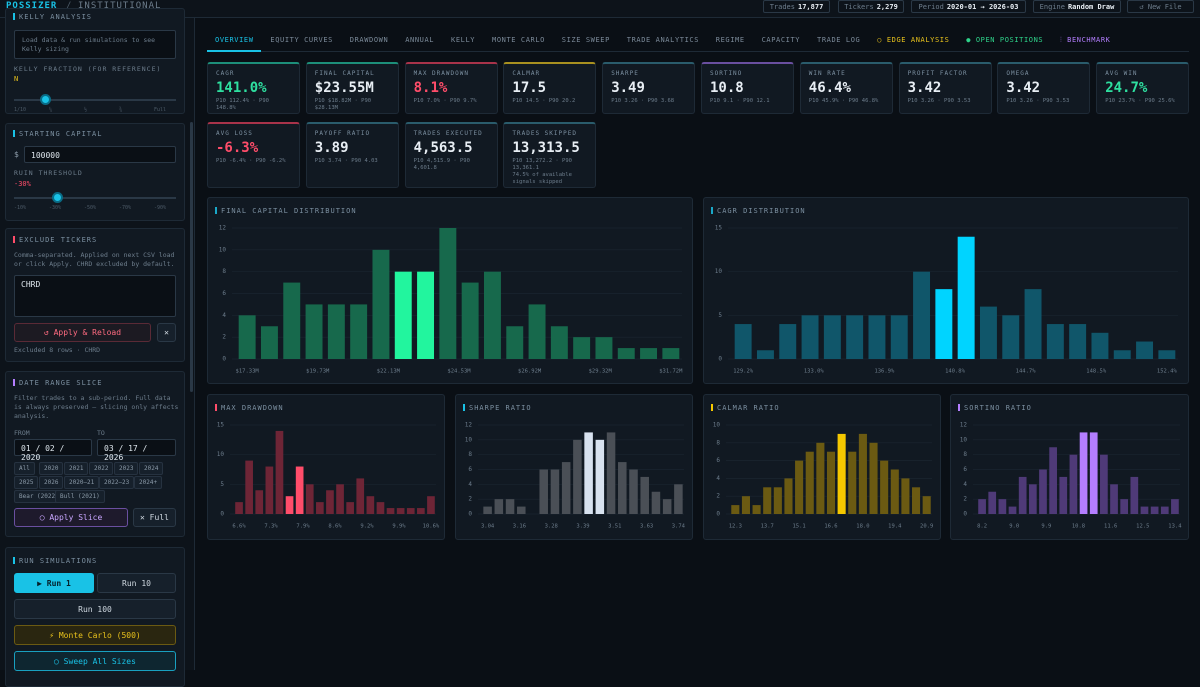 Image resolution: width=1200 pixels, height=687 pixels. I want to click on date-chip: 2023, so click(126, 468).